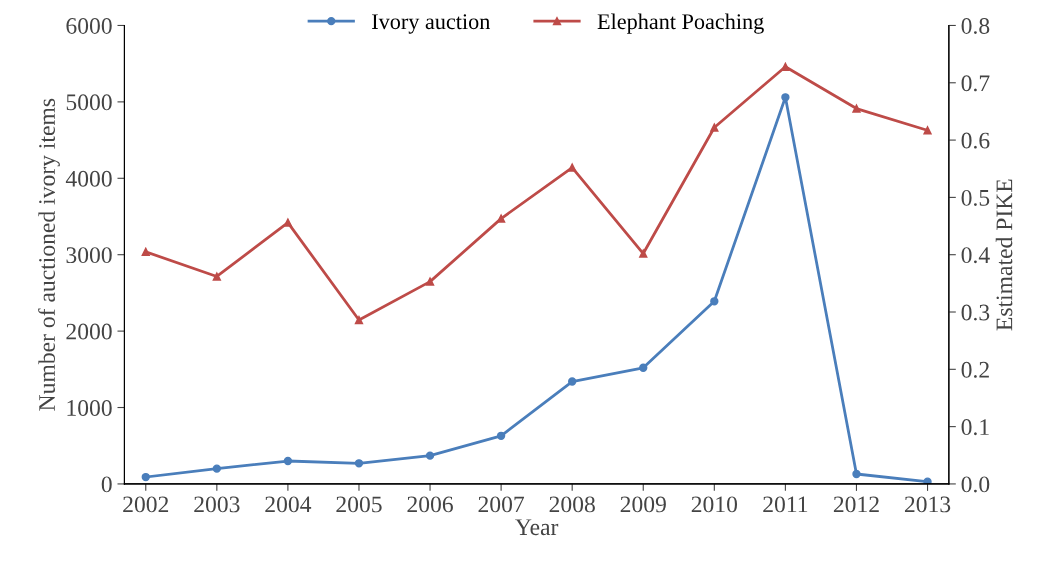 This screenshot has height=566, width=1037. What do you see at coordinates (537, 527) in the screenshot?
I see `x-axis-title: Year` at bounding box center [537, 527].